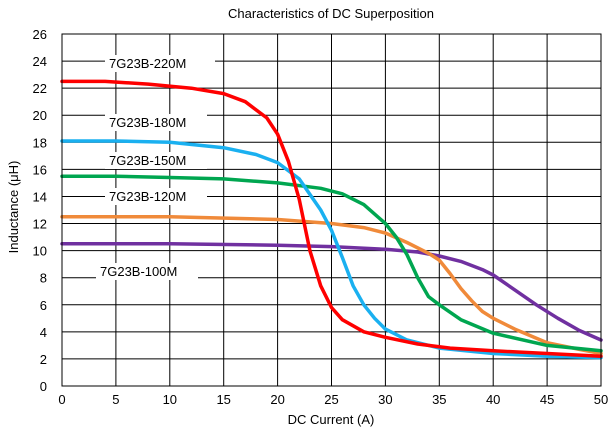 The image size is (611, 431). I want to click on x-tick-labels: 0 5 10 15 20 25 30 35 40 45 50, so click(333, 399).